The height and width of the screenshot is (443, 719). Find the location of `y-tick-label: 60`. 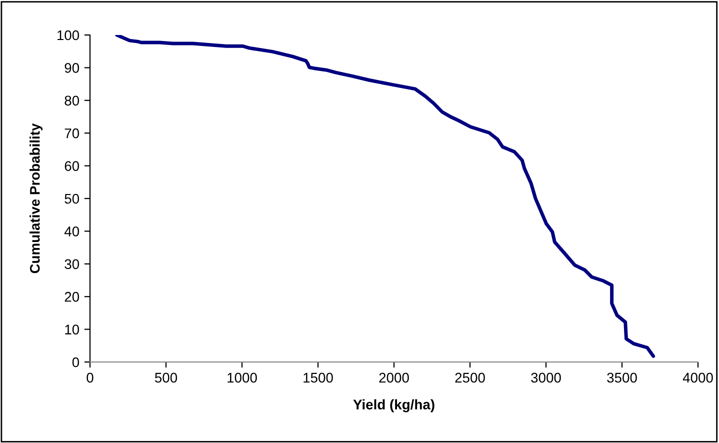

y-tick-label: 60 is located at coordinates (72, 166).